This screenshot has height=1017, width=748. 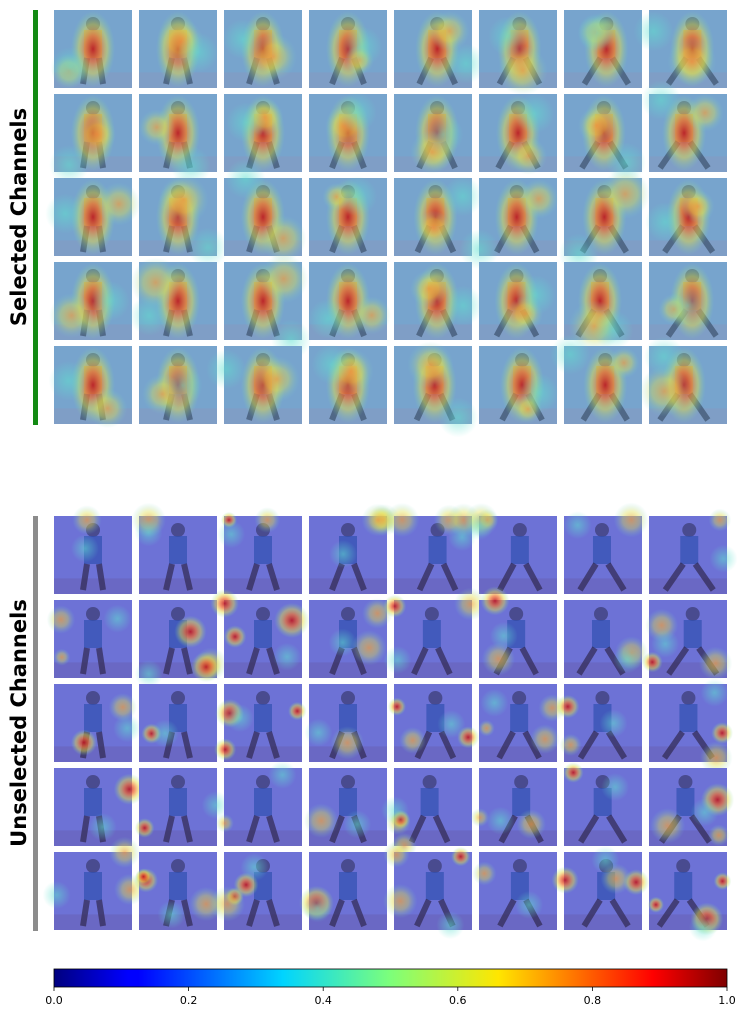 I want to click on panel-label: Selected Channels, so click(x=19, y=217).